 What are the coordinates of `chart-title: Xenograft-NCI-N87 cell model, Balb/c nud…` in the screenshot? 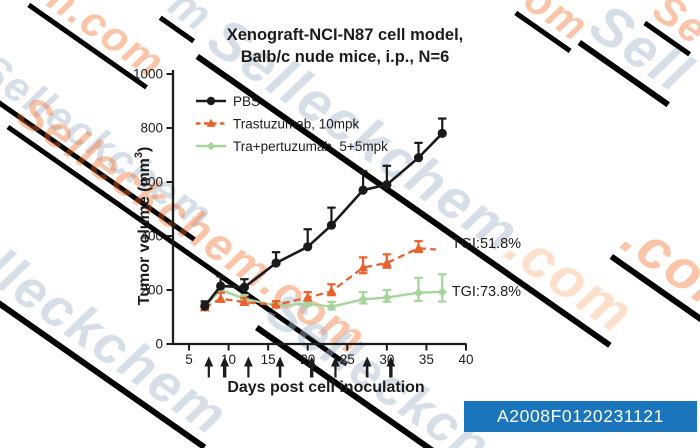 It's located at (345, 46).